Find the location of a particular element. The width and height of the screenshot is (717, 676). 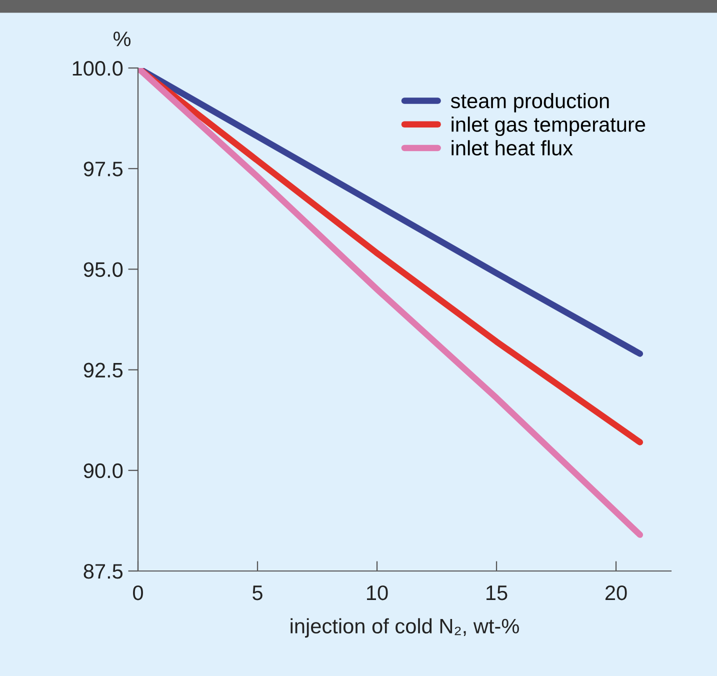

x-tick-label: 20 is located at coordinates (616, 592).